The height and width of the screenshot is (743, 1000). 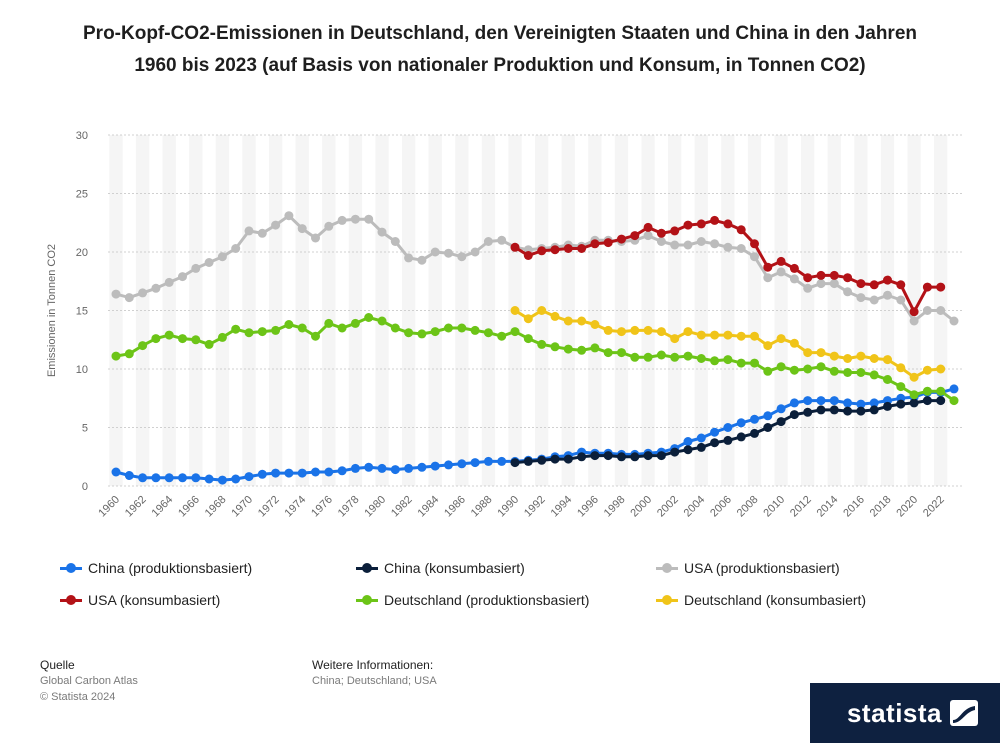 I want to click on x-tick-label: 2008, so click(x=748, y=507).